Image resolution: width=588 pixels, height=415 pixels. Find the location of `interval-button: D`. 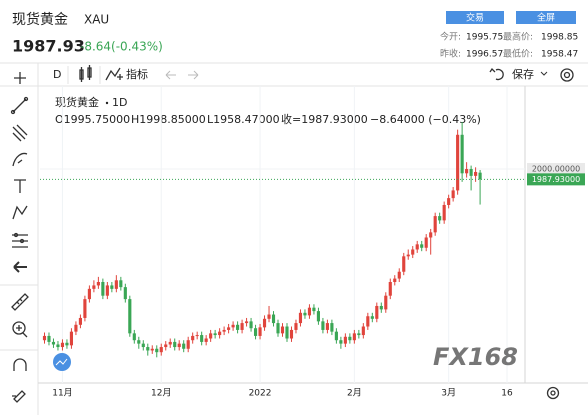

interval-button: D is located at coordinates (57, 74).